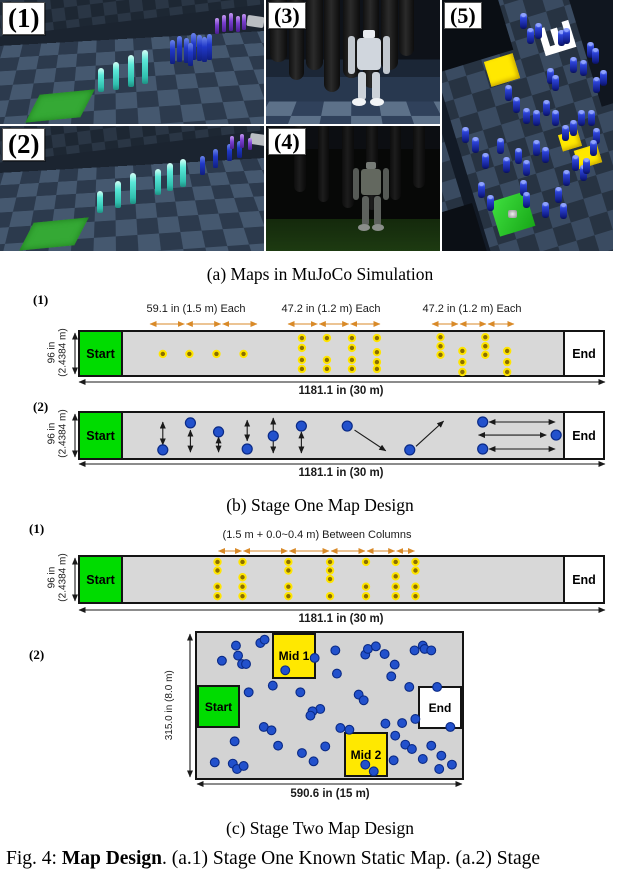 This screenshot has height=870, width=640. What do you see at coordinates (37, 528) in the screenshot?
I see `map-c1-label: (1)` at bounding box center [37, 528].